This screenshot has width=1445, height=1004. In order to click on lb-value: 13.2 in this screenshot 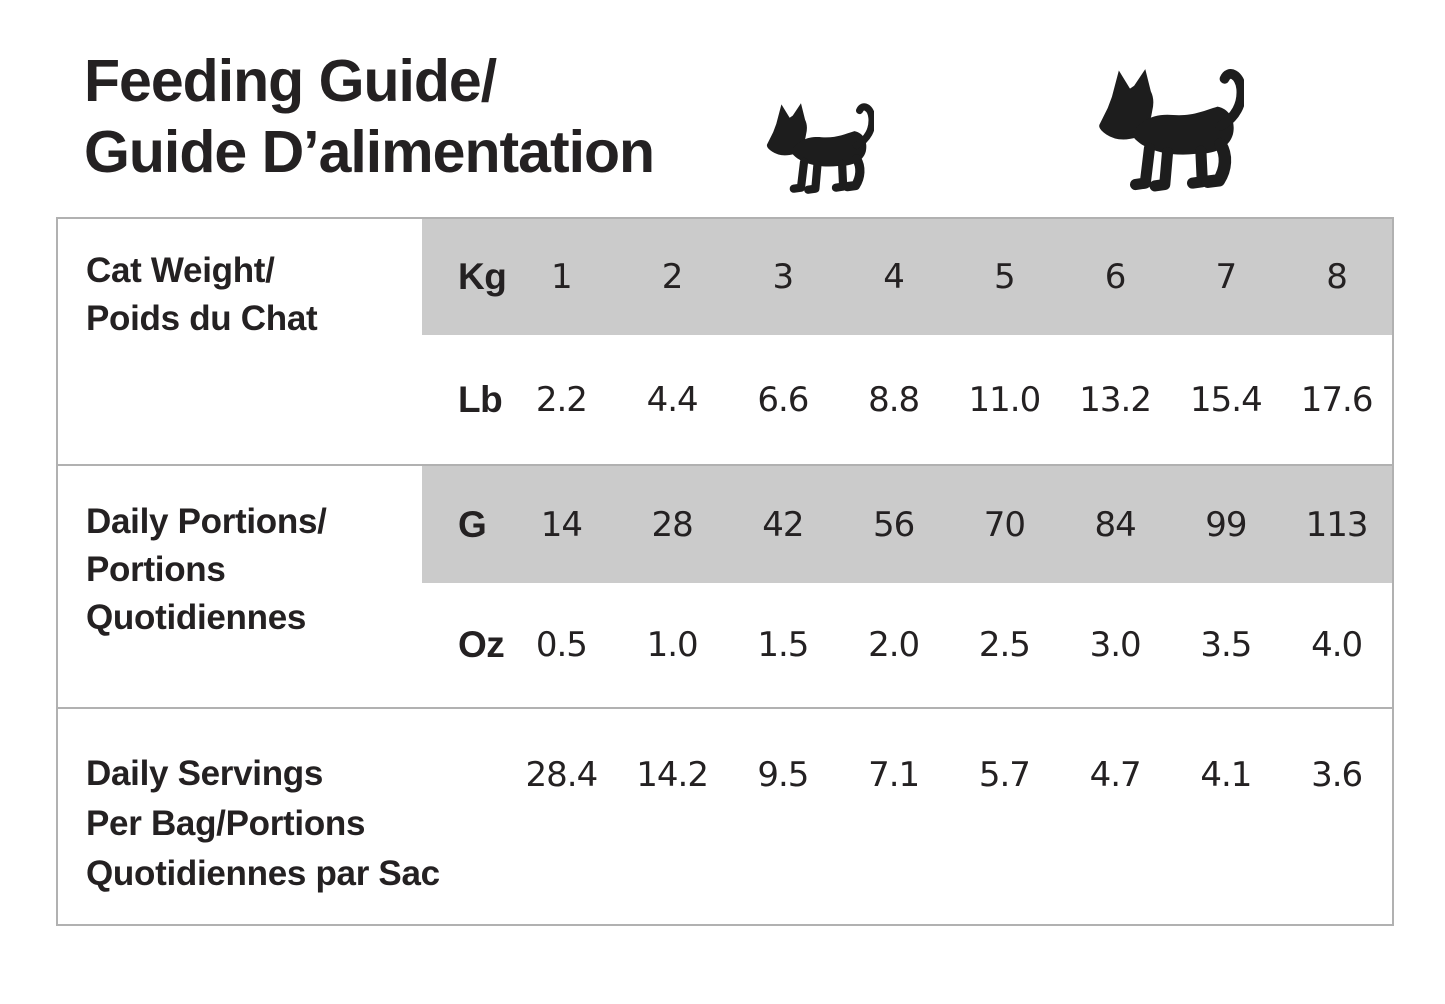, I will do `click(1115, 399)`.